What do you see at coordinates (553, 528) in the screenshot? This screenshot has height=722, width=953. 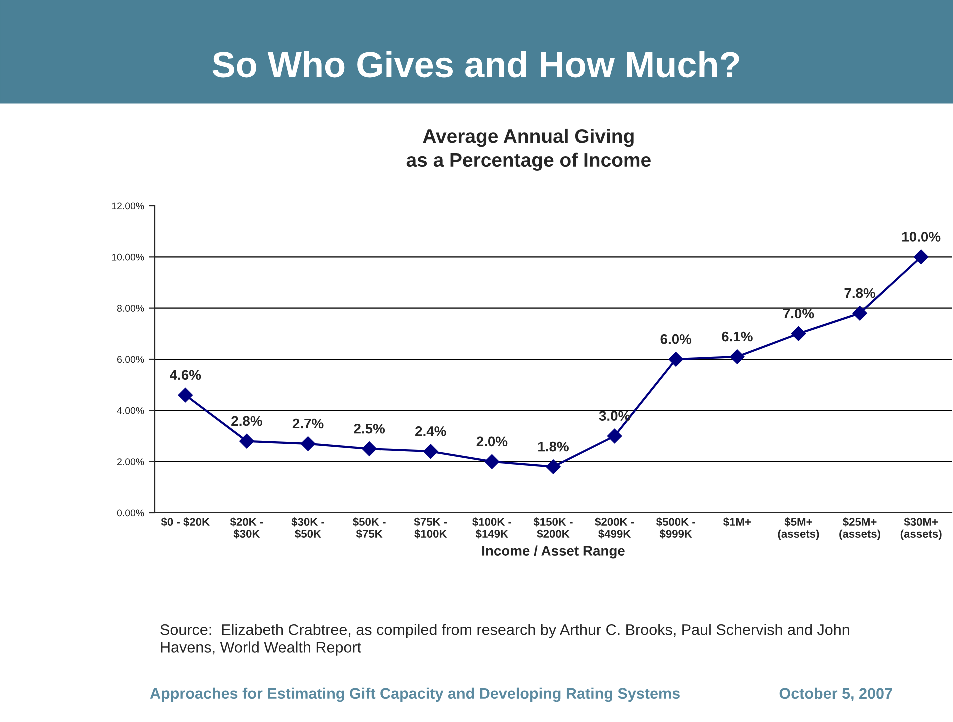 I see `x-tick-label: $150K - $200K` at bounding box center [553, 528].